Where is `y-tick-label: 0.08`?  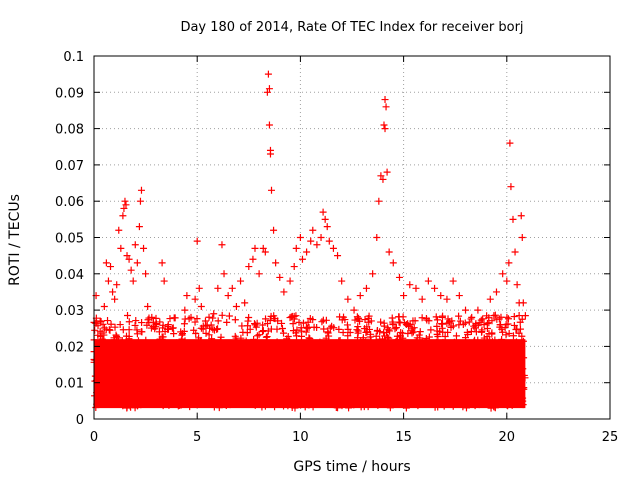 y-tick-label: 0.08 is located at coordinates (69, 130).